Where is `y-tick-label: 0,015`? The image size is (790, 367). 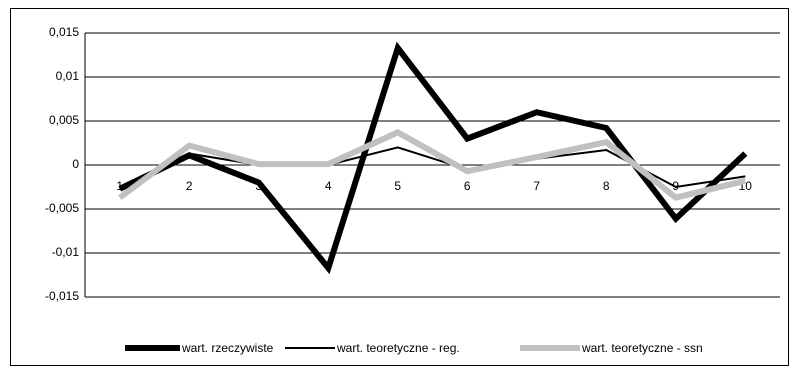 y-tick-label: 0,015 is located at coordinates (64, 32).